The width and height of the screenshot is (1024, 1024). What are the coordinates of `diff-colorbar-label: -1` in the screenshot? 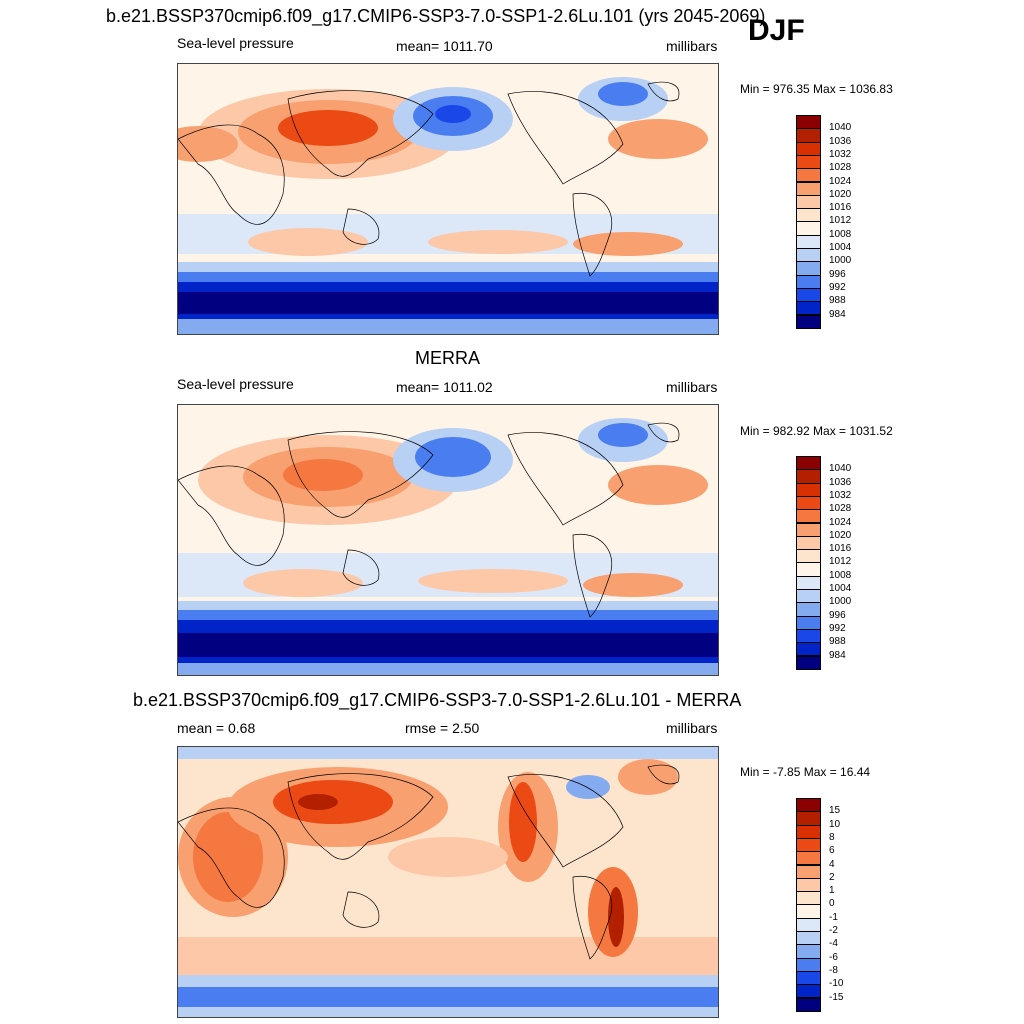 It's located at (833, 917).